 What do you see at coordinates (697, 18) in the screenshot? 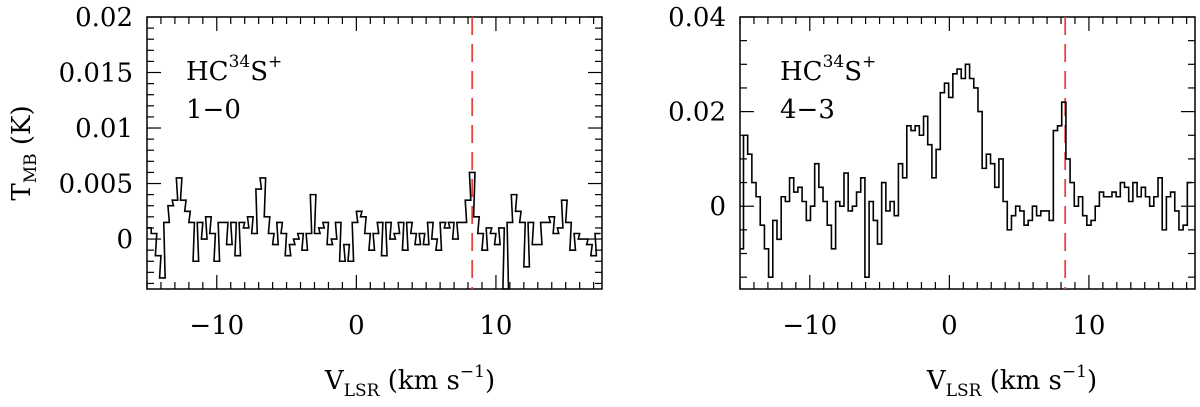
I see `y-tick-label: 0.04` at bounding box center [697, 18].